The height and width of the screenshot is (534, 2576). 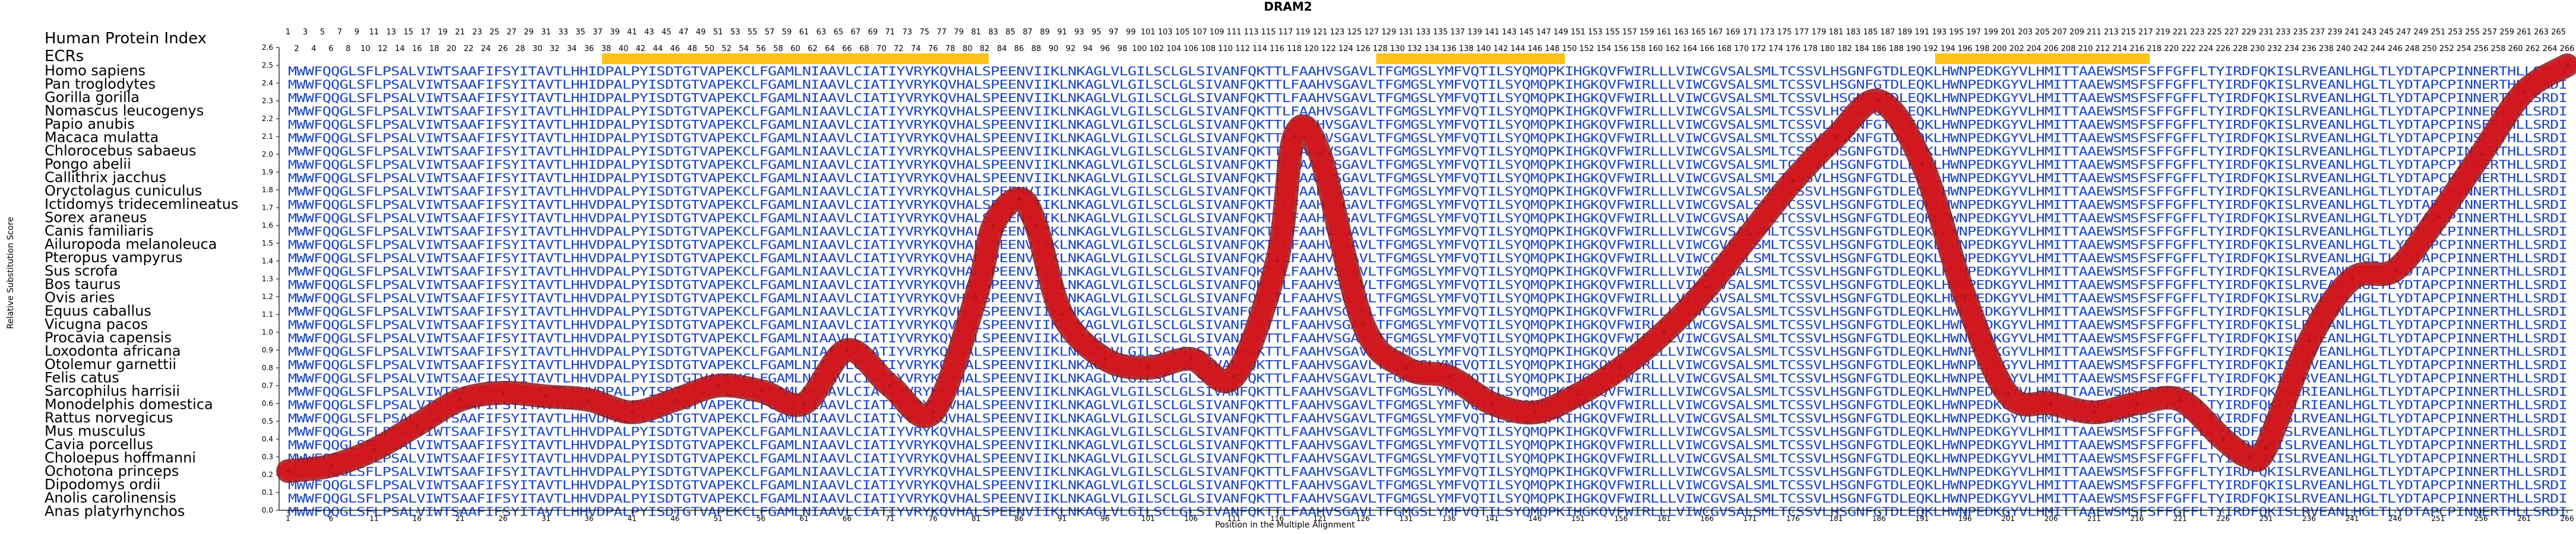 What do you see at coordinates (126, 38) in the screenshot?
I see `header-row-label: Human Protein Index` at bounding box center [126, 38].